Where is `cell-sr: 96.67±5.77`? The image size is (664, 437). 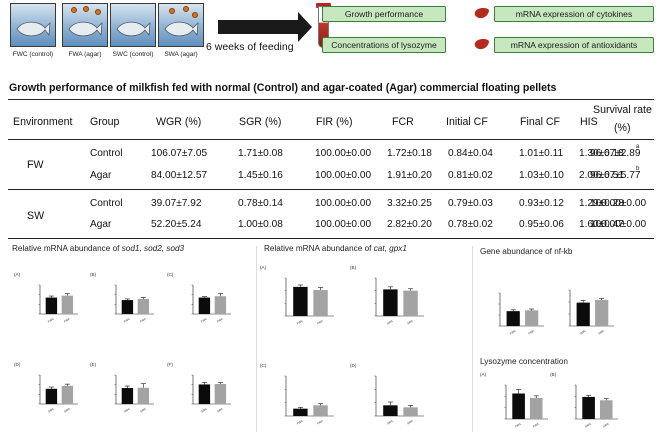 cell-sr: 96.67±5.77 is located at coordinates (615, 175).